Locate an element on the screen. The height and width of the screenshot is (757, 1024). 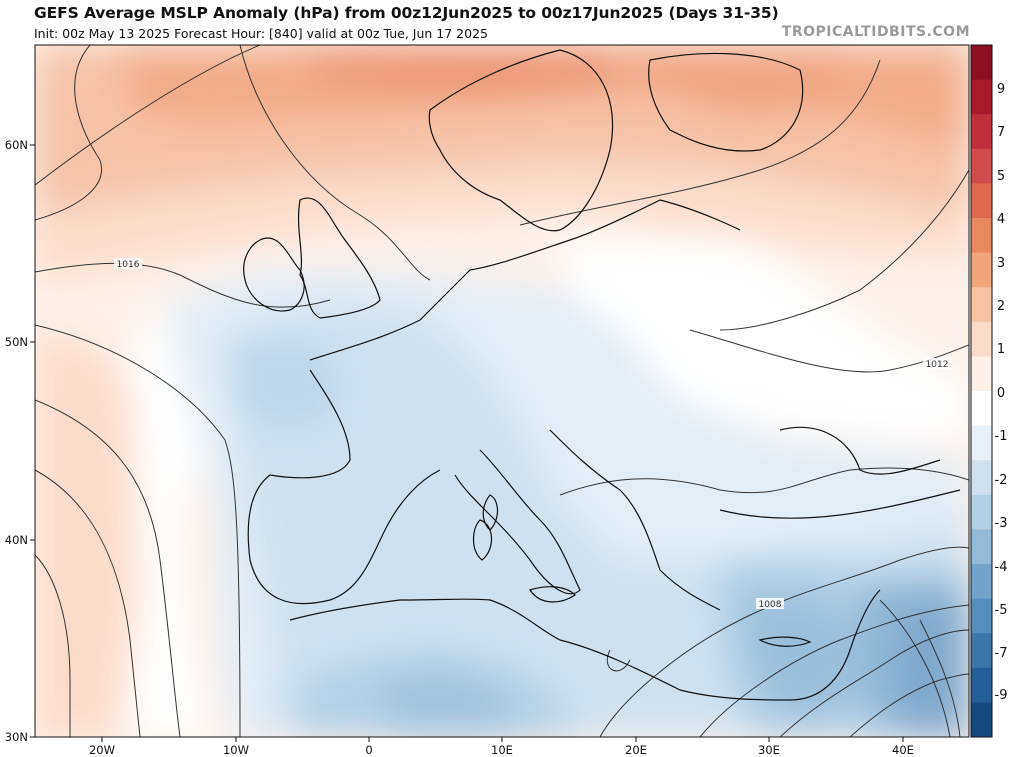
colorbar-label: 9 is located at coordinates (1001, 89).